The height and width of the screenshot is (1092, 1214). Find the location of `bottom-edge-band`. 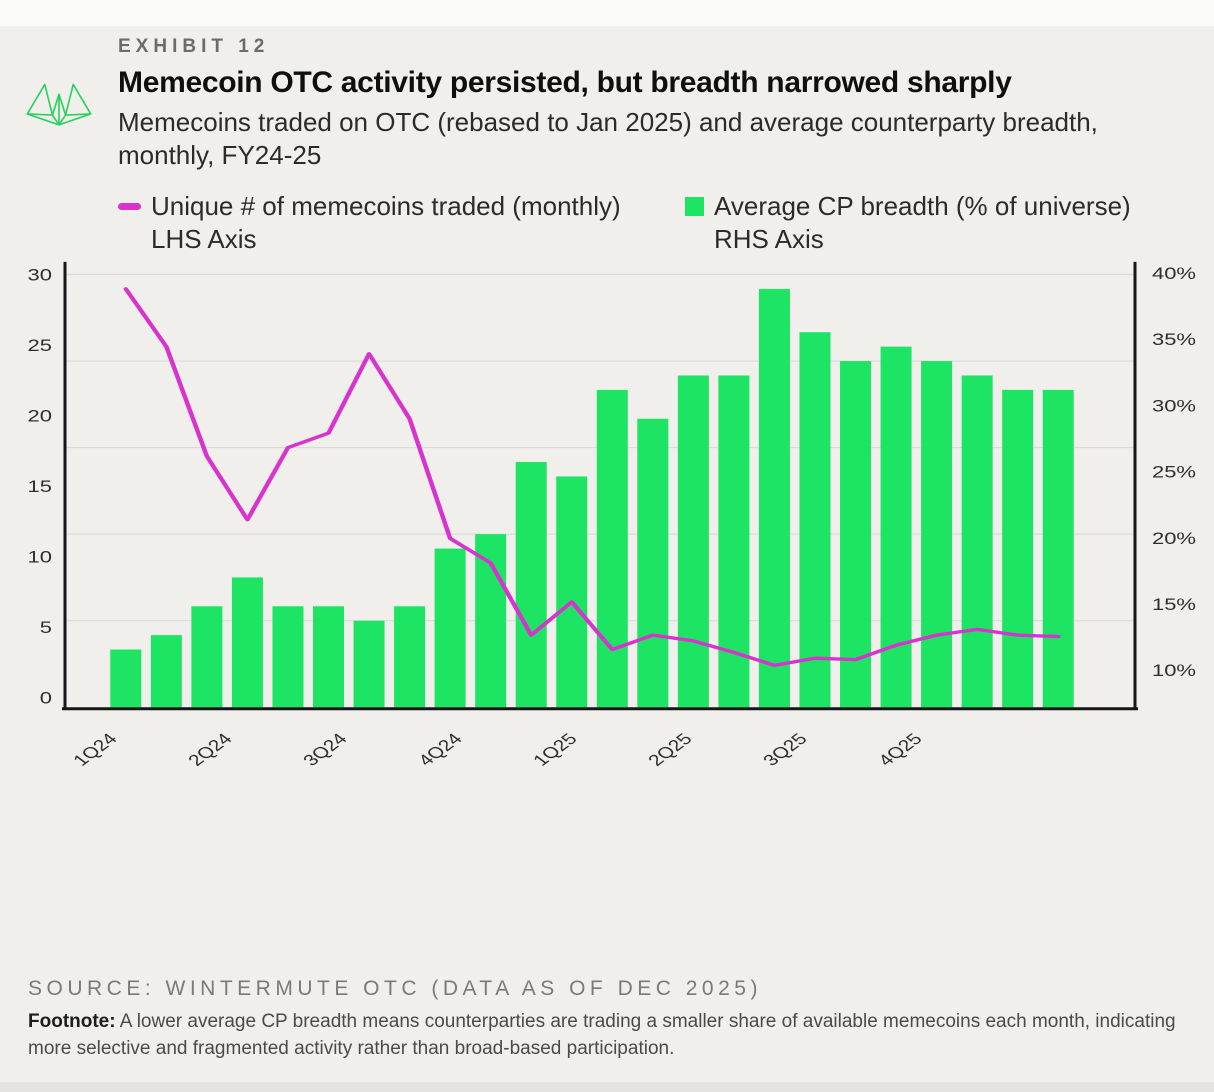

bottom-edge-band is located at coordinates (607, 1087).